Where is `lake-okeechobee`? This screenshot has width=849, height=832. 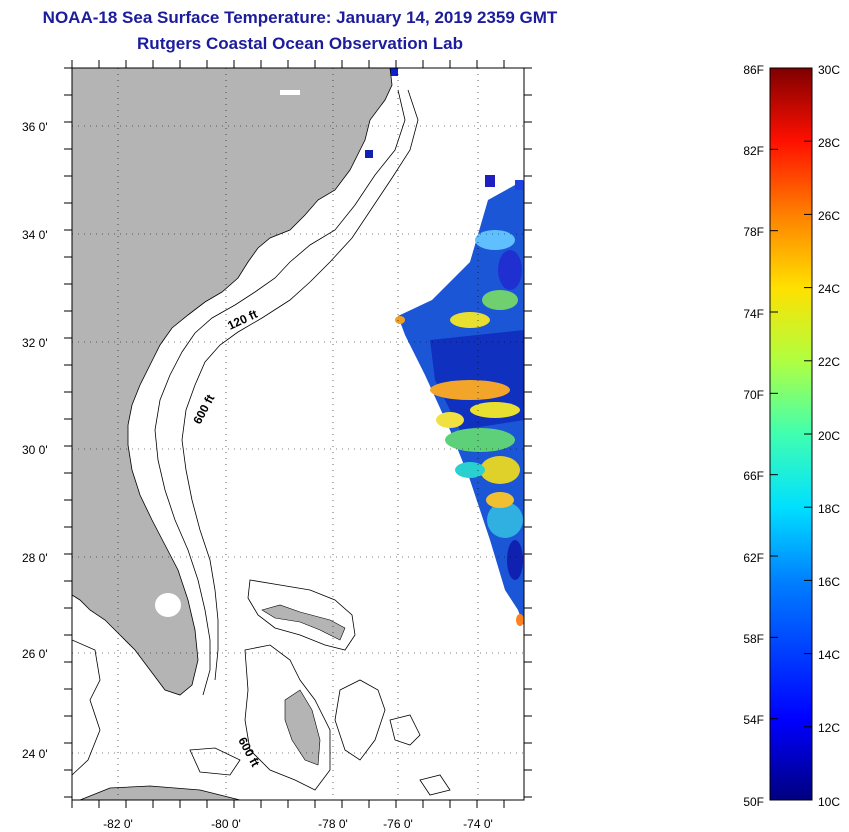
lake-okeechobee is located at coordinates (168, 605).